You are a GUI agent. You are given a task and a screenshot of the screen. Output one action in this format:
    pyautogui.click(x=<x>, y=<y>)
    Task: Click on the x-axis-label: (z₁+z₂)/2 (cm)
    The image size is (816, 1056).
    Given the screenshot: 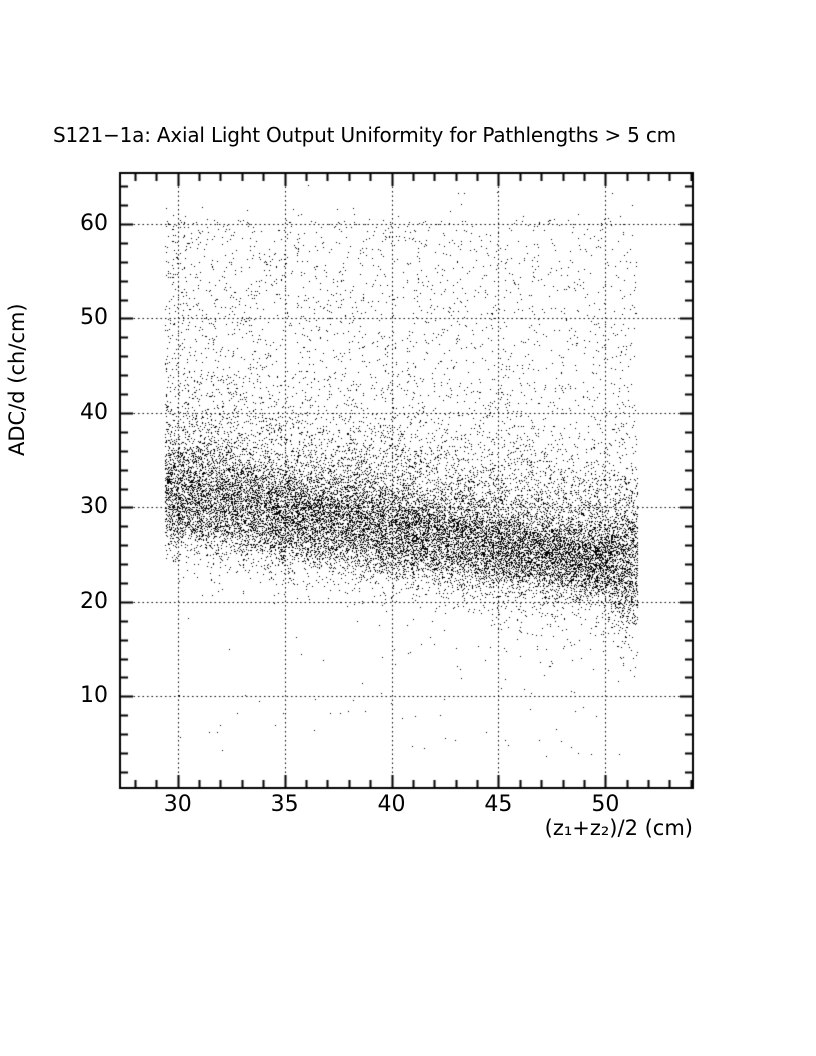 What is the action you would take?
    pyautogui.click(x=618, y=828)
    